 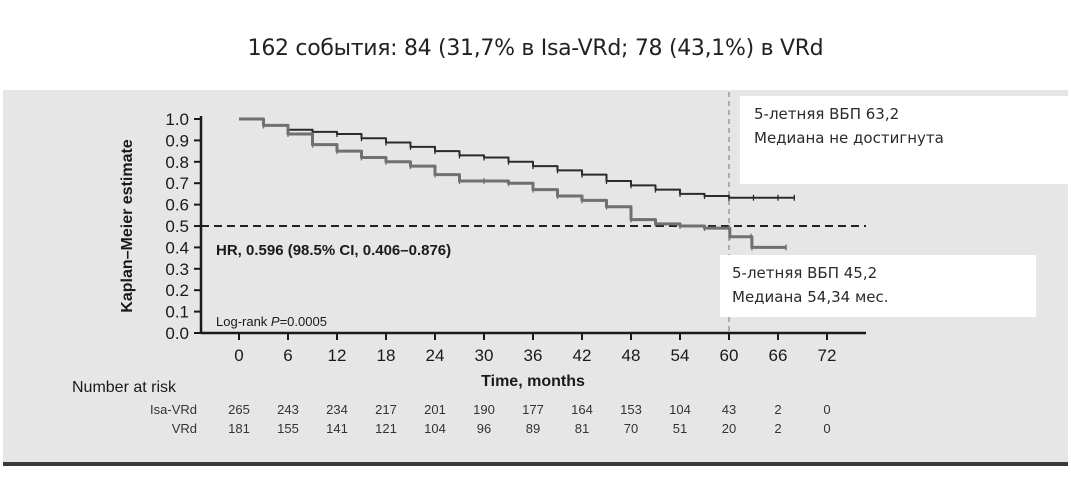 What do you see at coordinates (878, 286) in the screenshot?
I see `vrd-callout: 5-летняя ВБП 45,2 Медиана 54,34 мес.` at bounding box center [878, 286].